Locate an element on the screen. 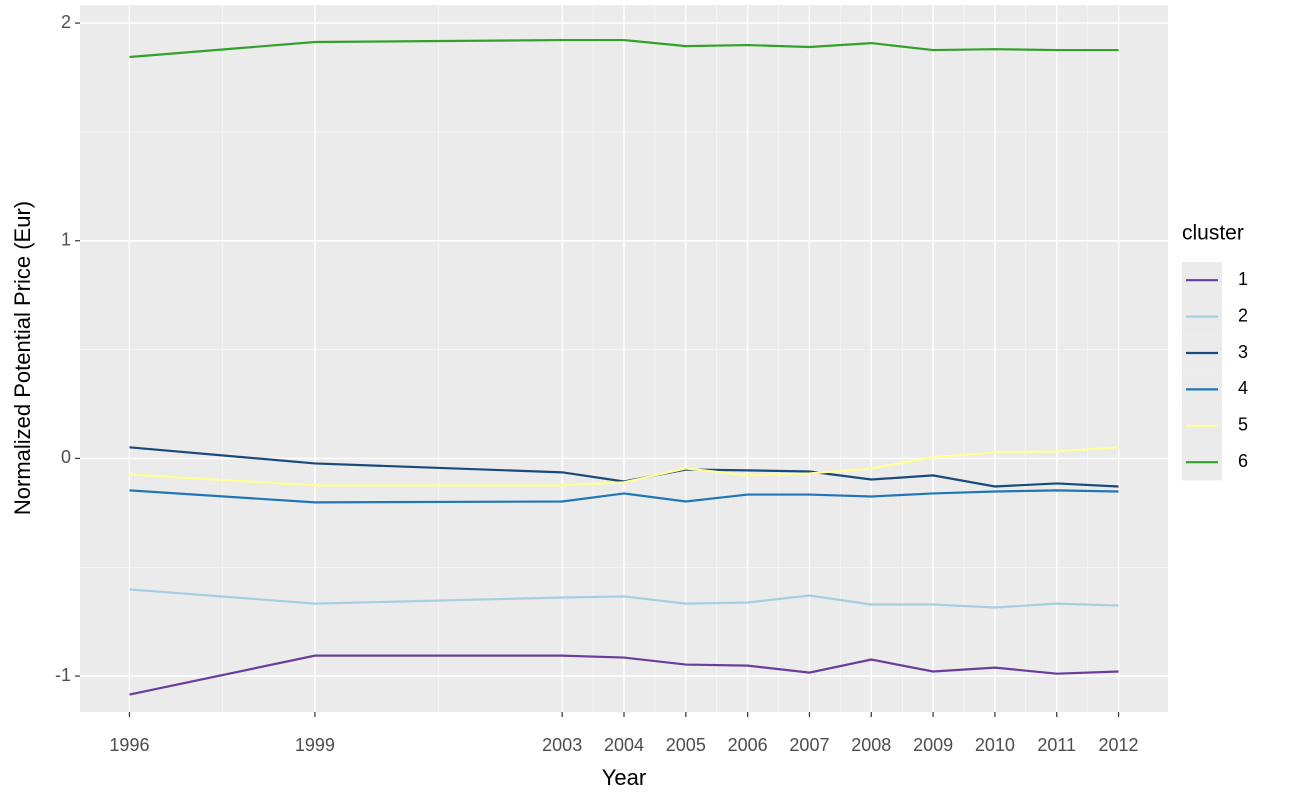 The image size is (1308, 793). y-tick-label: 0 is located at coordinates (66, 457).